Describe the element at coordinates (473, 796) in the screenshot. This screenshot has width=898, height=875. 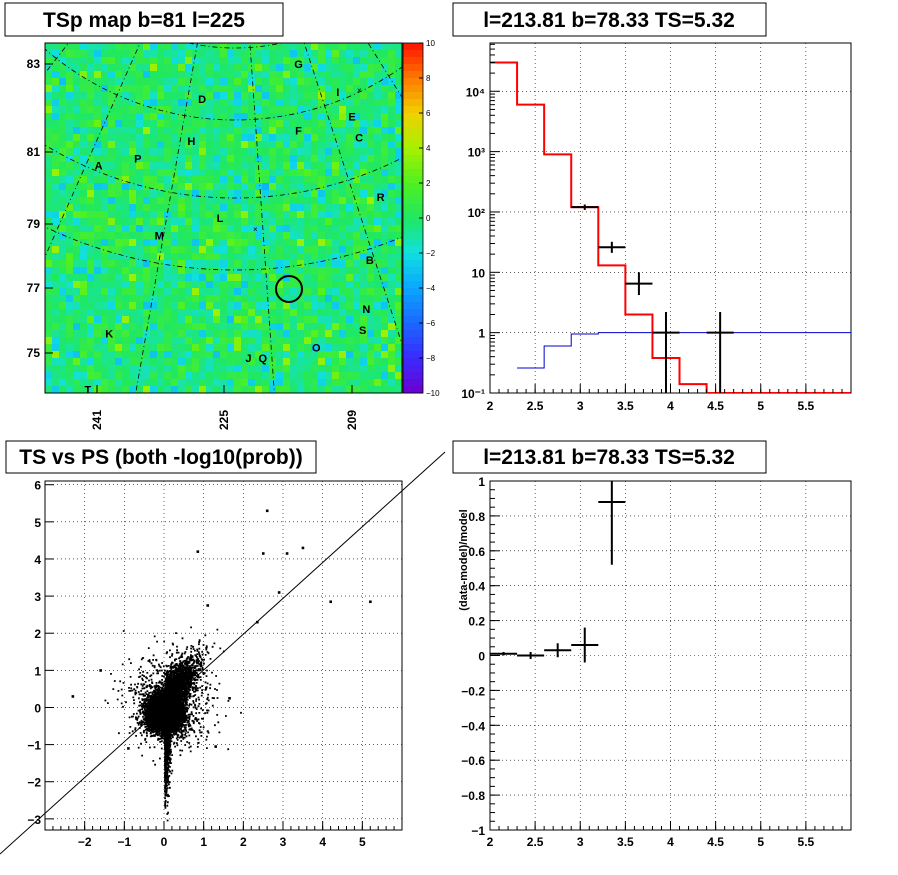
I see `residuals-y-tick-label: −0.8` at that location.